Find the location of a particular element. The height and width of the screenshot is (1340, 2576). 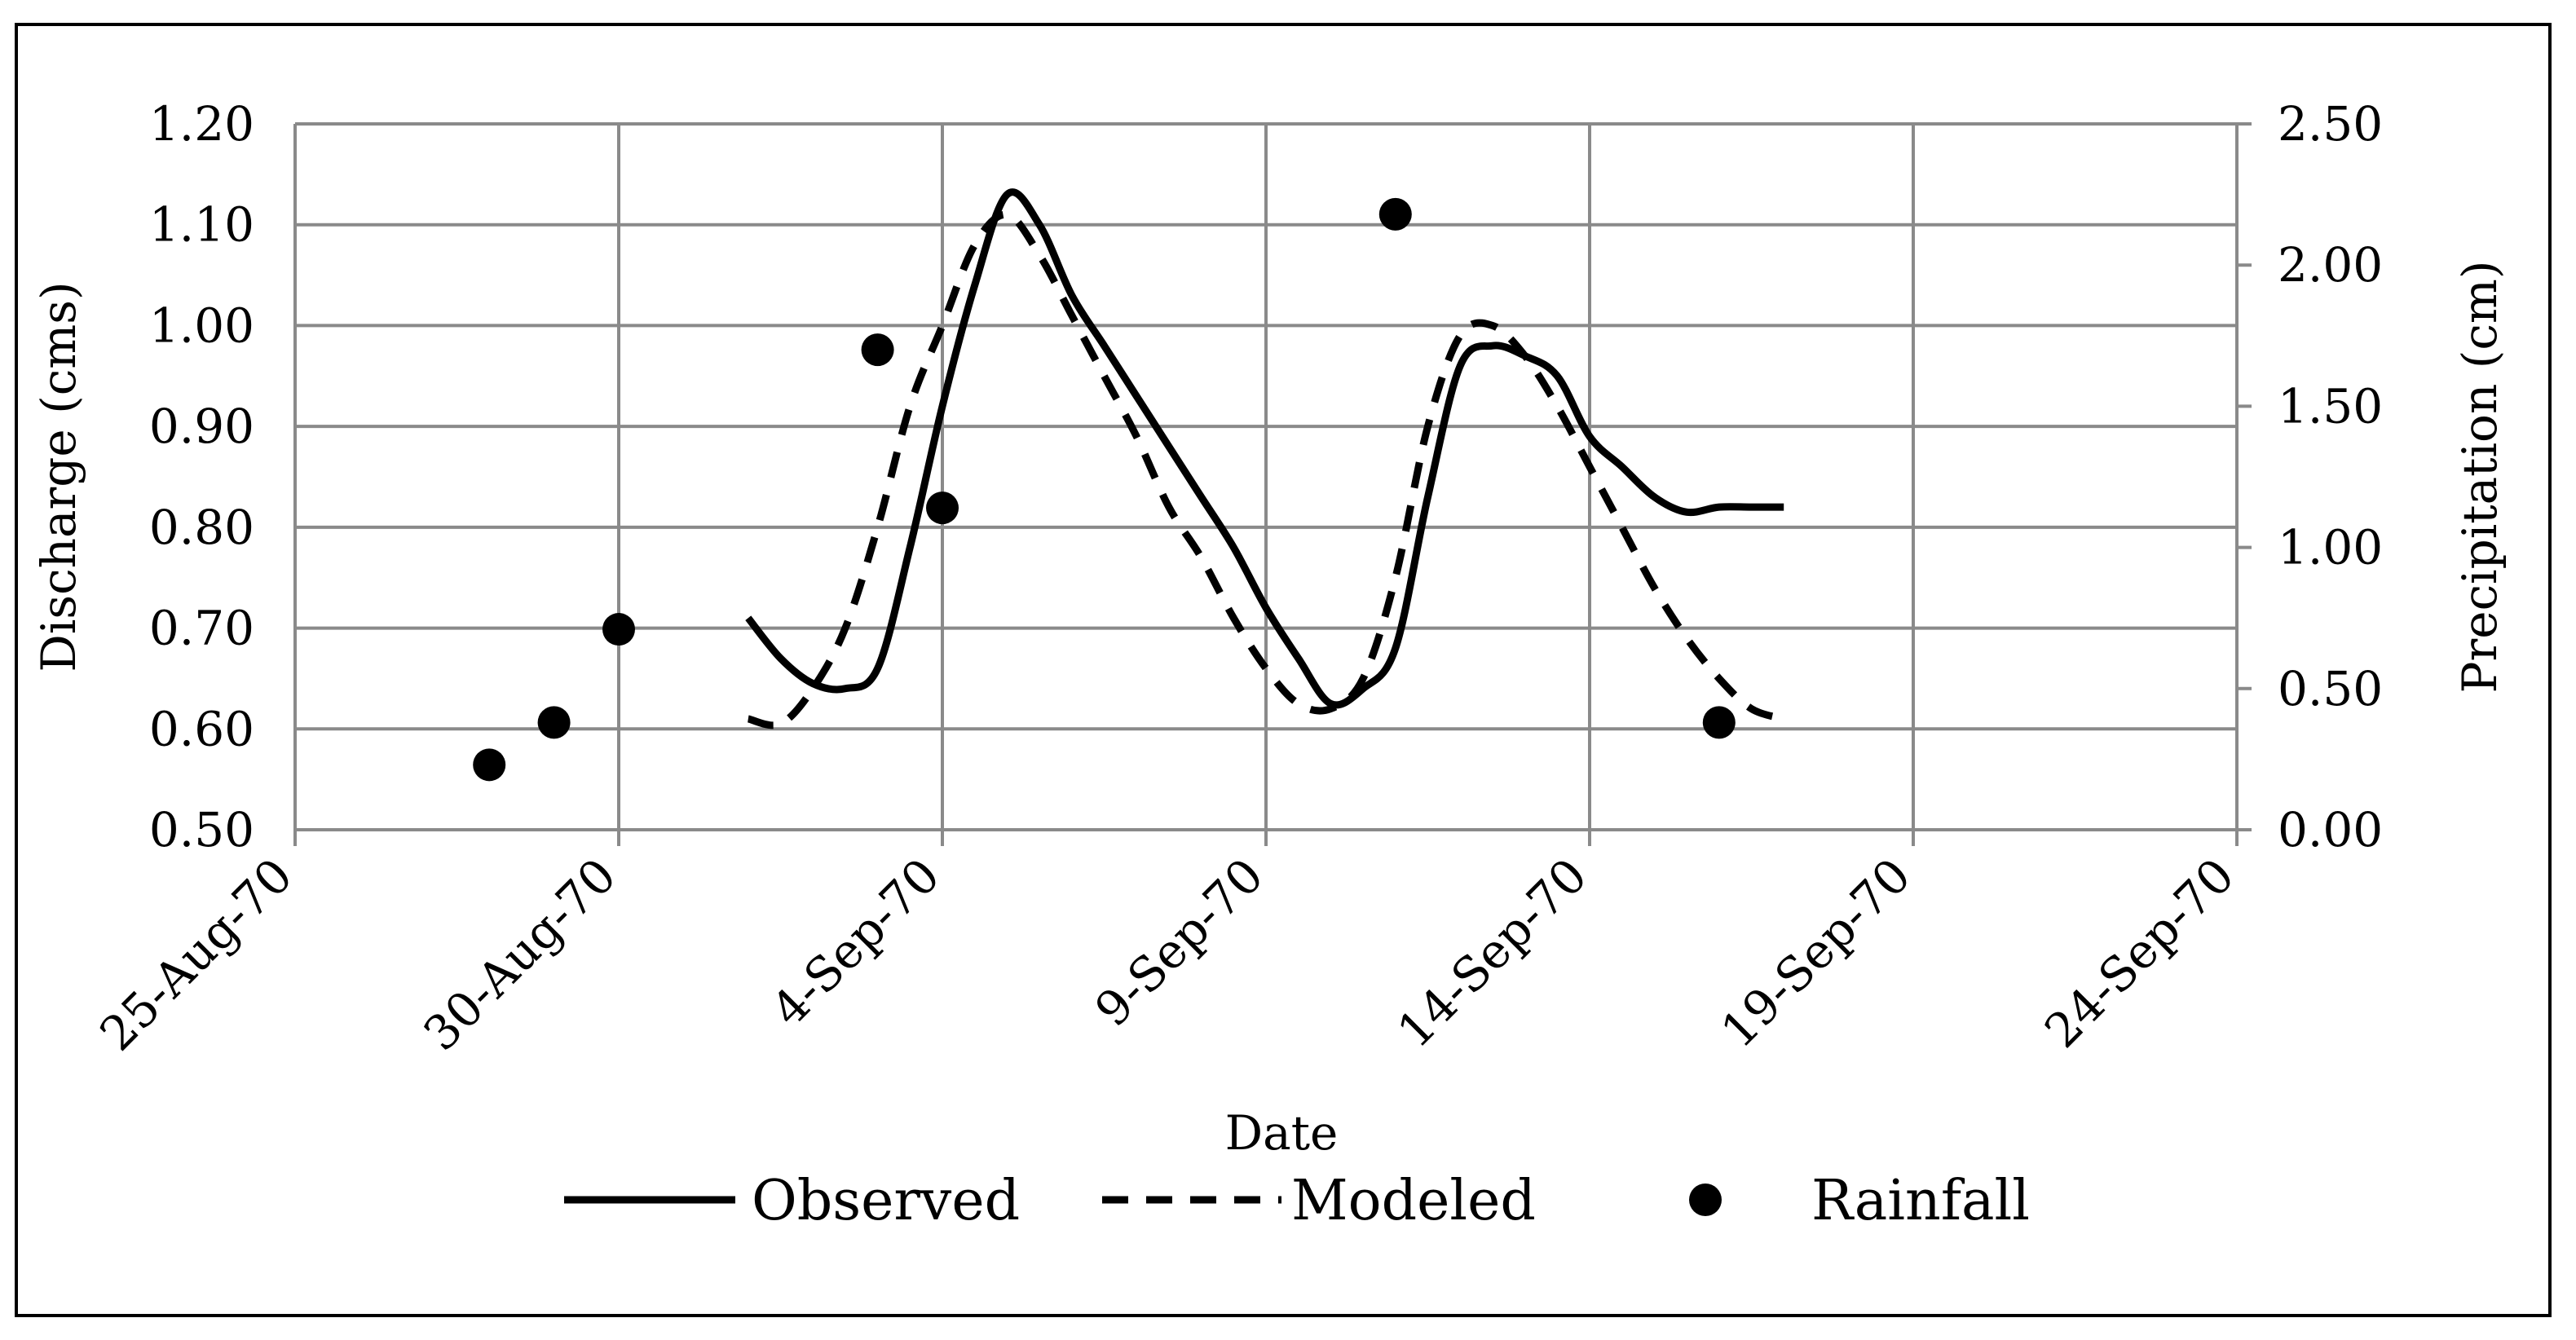

x-tick-label: 25-Aug-70 is located at coordinates (195, 954).